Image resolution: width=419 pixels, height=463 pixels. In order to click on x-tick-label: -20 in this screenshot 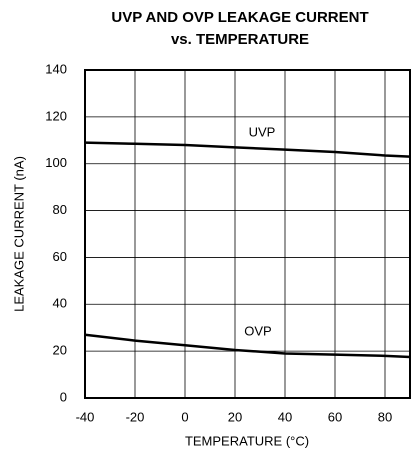, I will do `click(135, 416)`.